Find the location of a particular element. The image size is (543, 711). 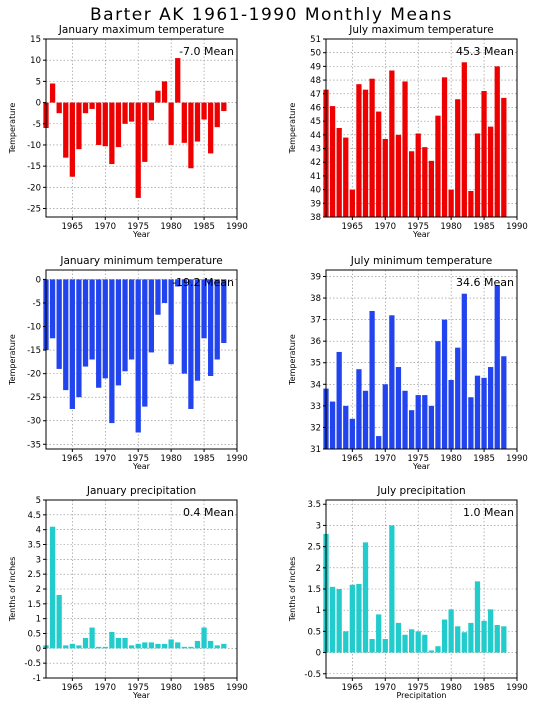

y-tick-label: 1 is located at coordinates (38, 620).